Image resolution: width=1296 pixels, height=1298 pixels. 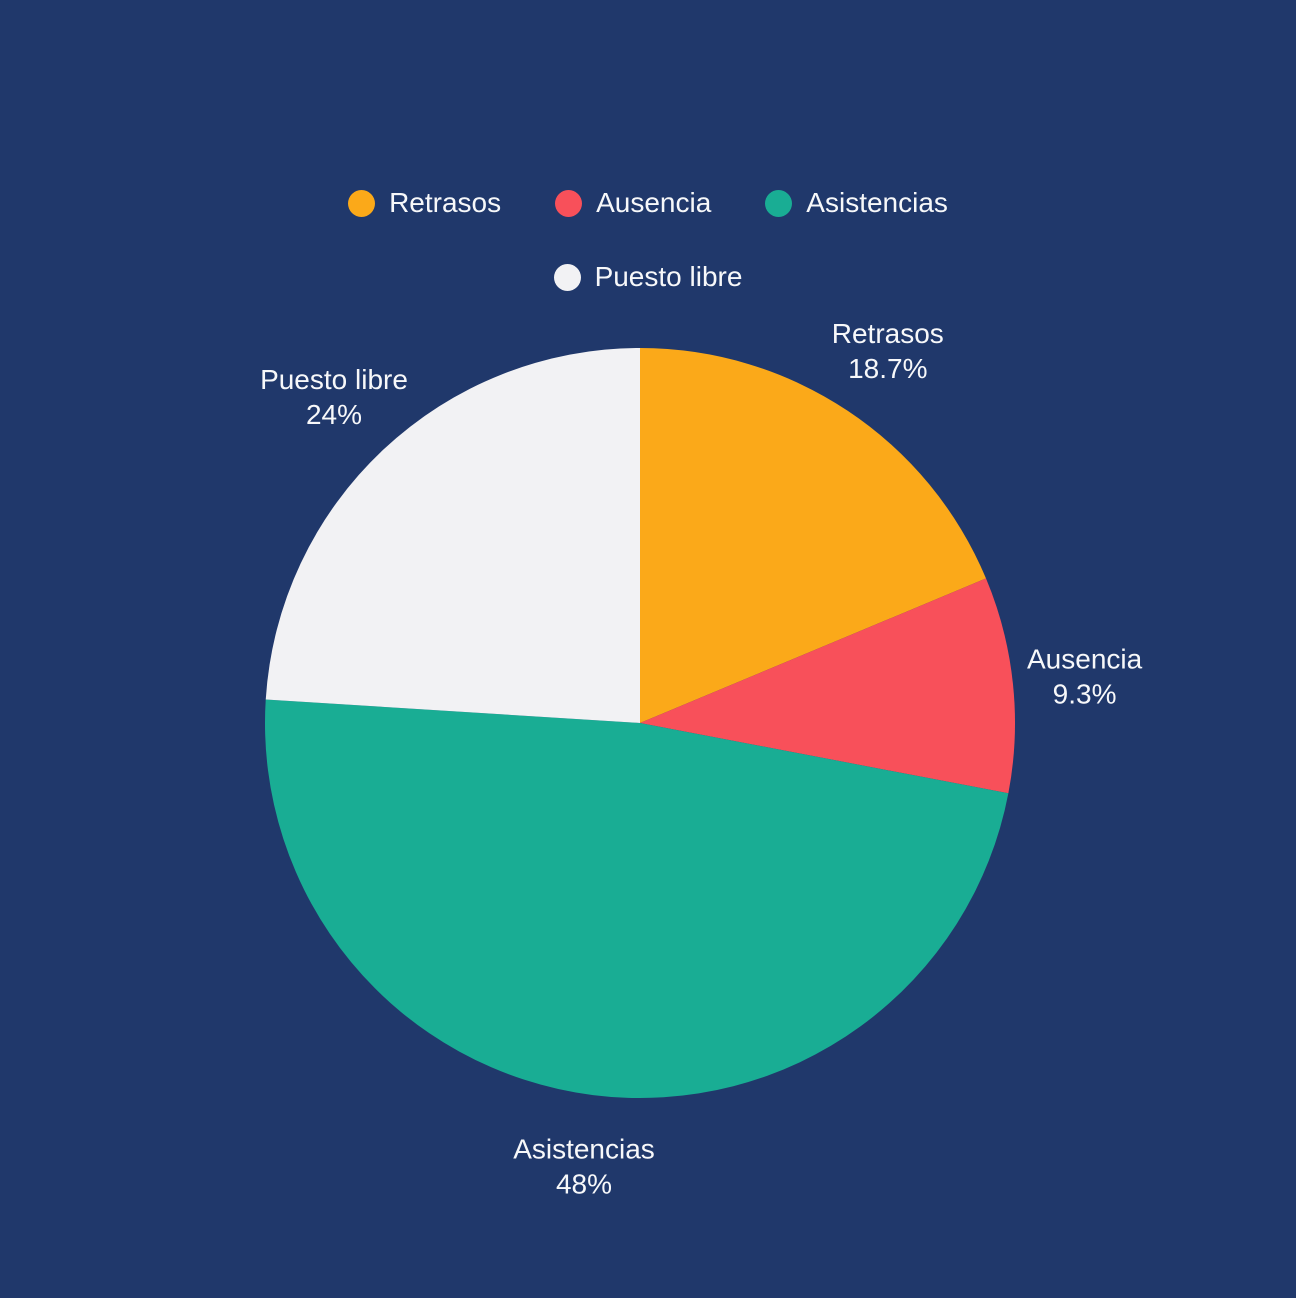 What do you see at coordinates (648, 240) in the screenshot?
I see `chart-legend: Retrasos Ausencia Asistencias Puesto libre` at bounding box center [648, 240].